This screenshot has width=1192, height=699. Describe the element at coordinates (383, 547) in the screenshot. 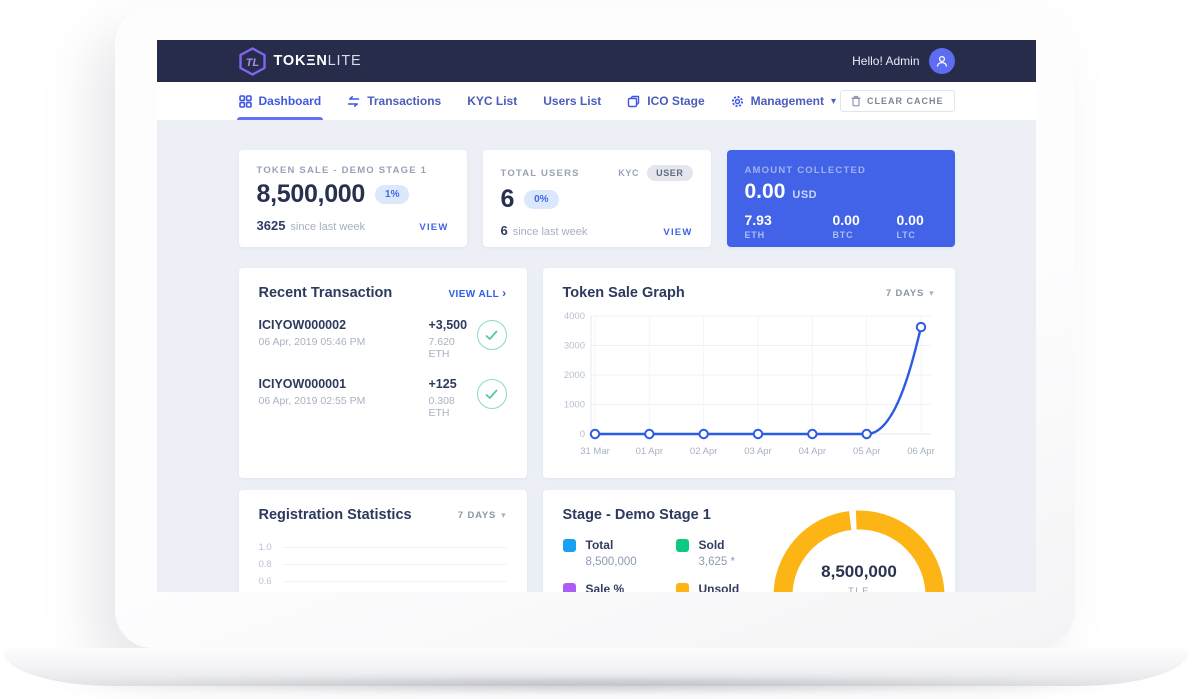

I see `reg-axis-tick: 1.0` at that location.